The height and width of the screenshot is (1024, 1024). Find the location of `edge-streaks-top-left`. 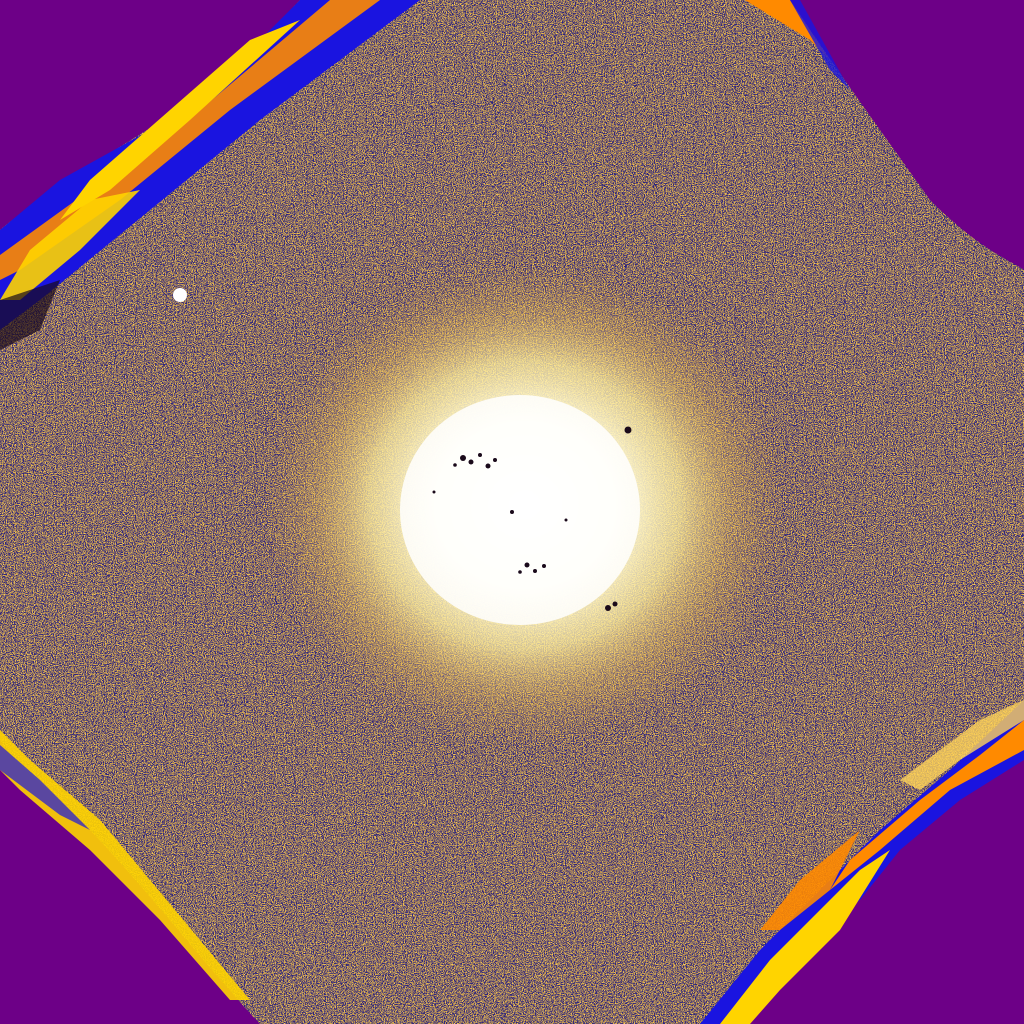

edge-streaks-top-left is located at coordinates (210, 175).